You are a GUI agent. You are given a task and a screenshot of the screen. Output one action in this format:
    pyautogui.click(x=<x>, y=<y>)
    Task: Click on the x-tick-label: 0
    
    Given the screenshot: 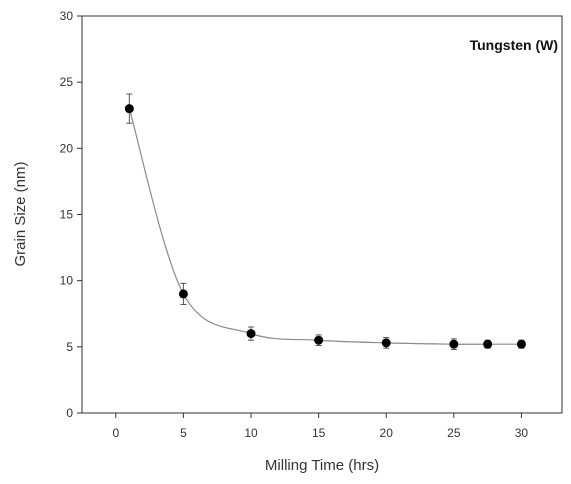 What is the action you would take?
    pyautogui.click(x=115, y=433)
    